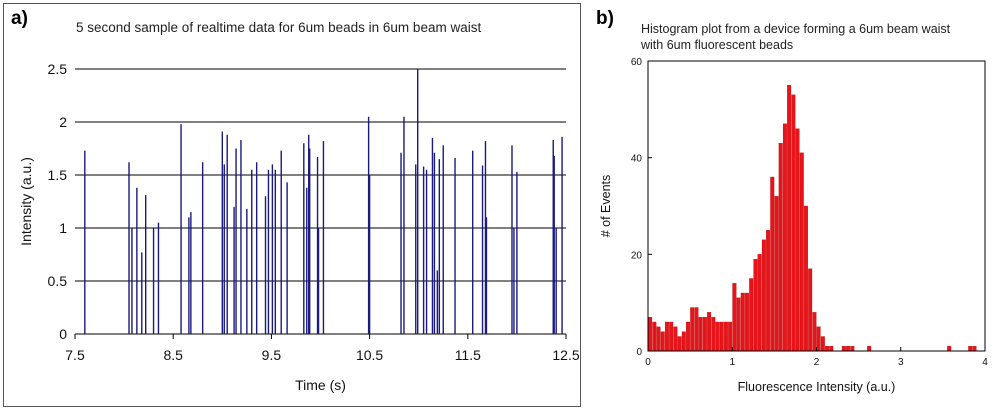  What do you see at coordinates (985, 362) in the screenshot?
I see `x-tick-label-4: 4` at bounding box center [985, 362].